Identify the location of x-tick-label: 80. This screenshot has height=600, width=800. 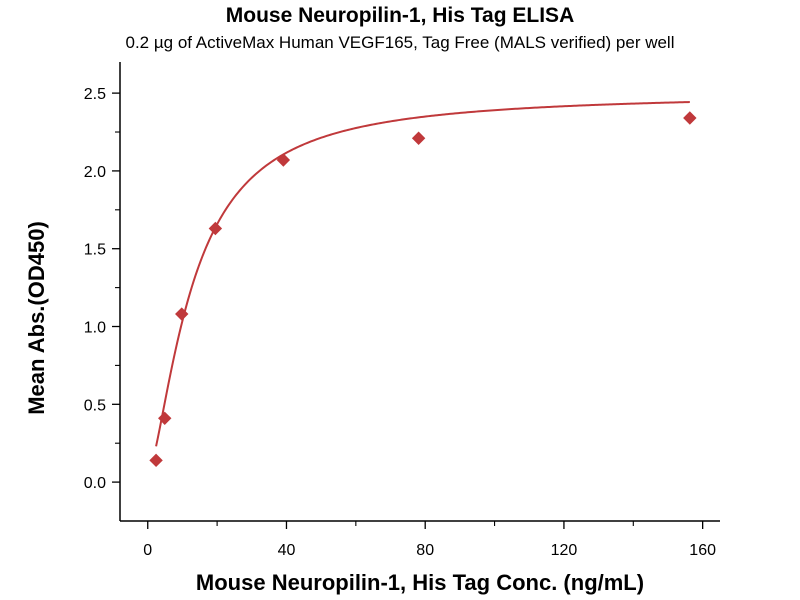
(425, 550).